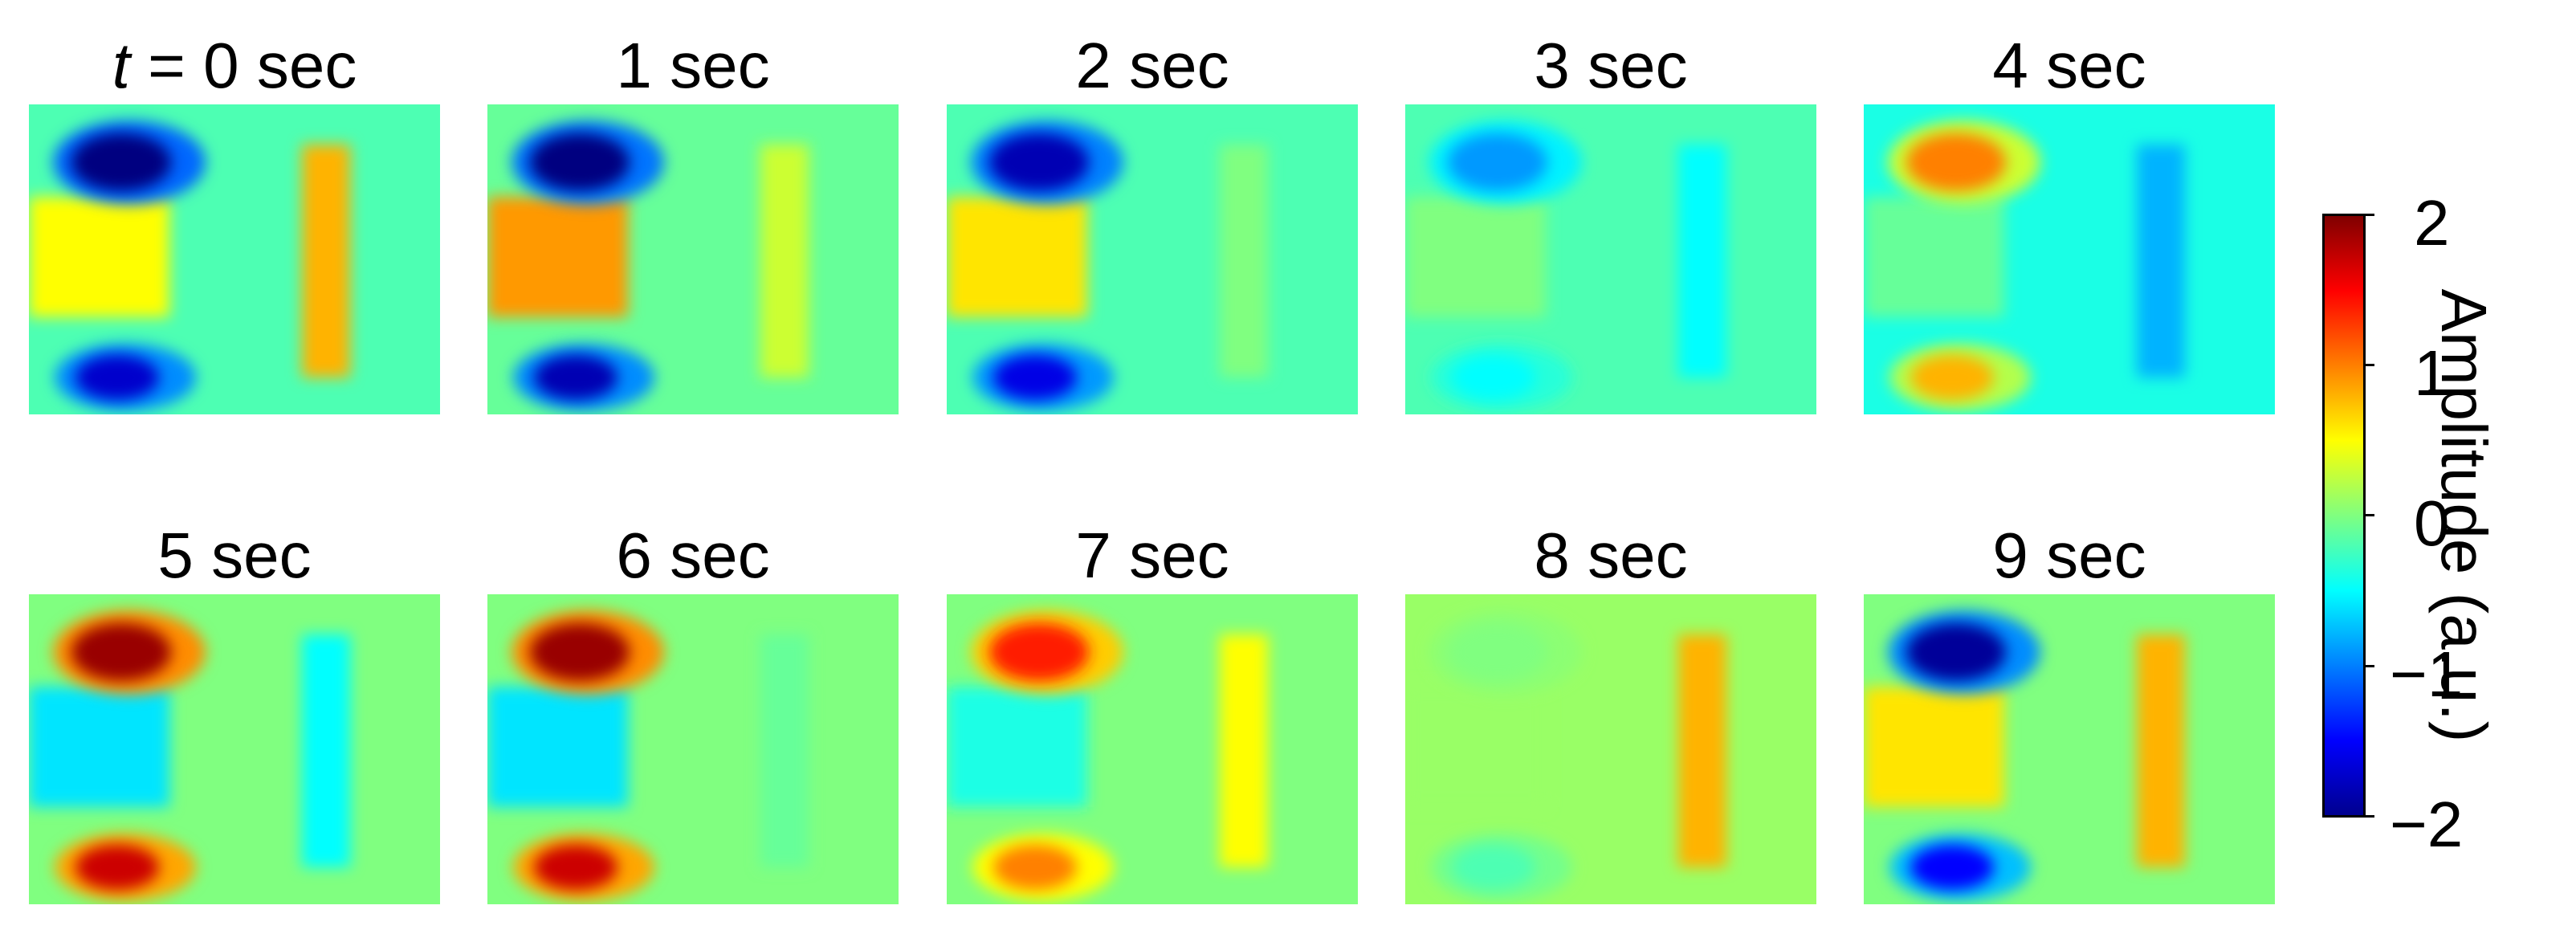 The image size is (2576, 938). I want to click on colorbar-label-minus1: −1, so click(2427, 674).